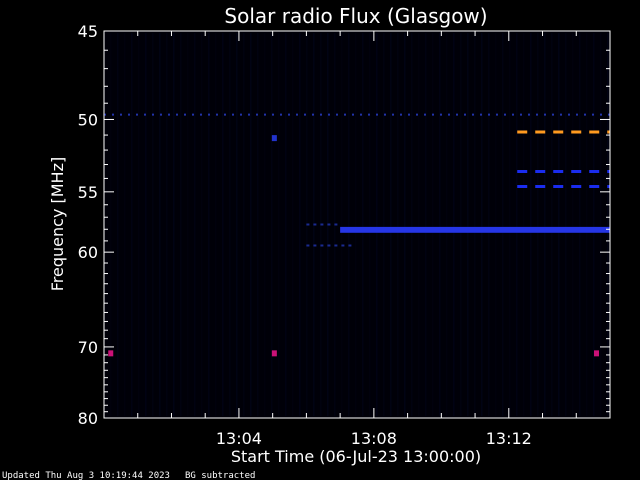 This screenshot has width=640, height=480. I want to click on x-axis-label: Start Time (06-Jul-23 13:00:00), so click(356, 456).